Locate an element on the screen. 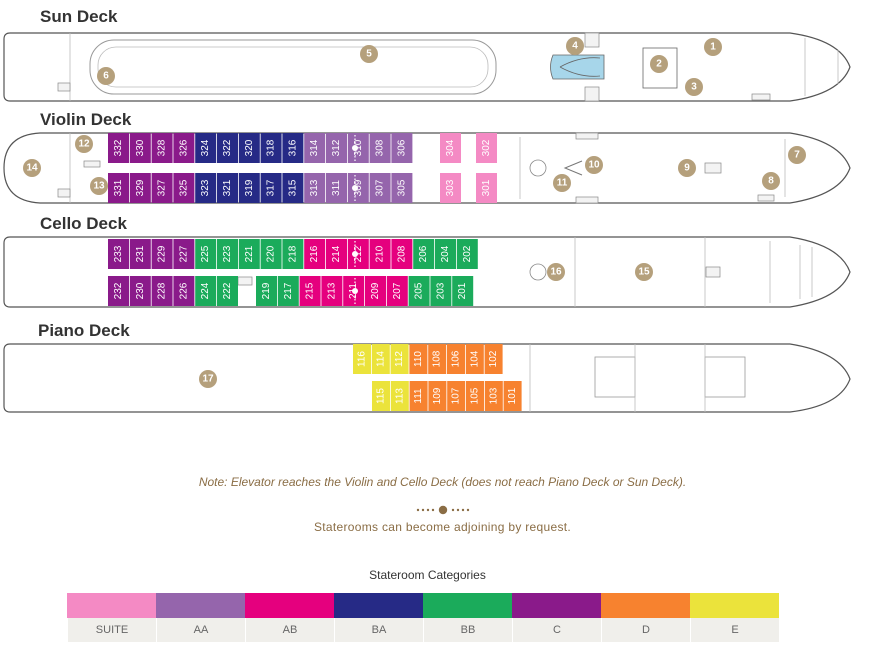  stateroom-label-210: 210 is located at coordinates (380, 253).